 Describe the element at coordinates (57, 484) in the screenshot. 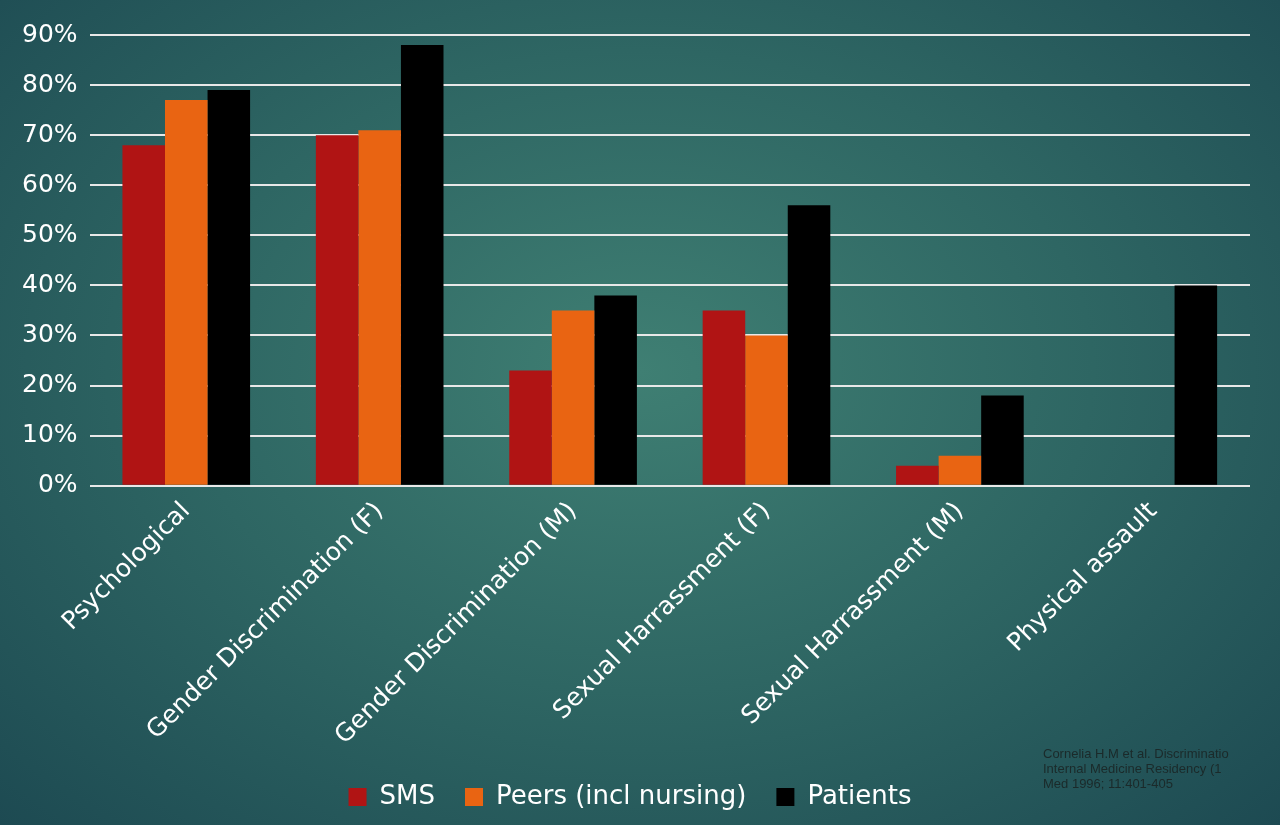

I see `y-tick-label: 0%` at that location.